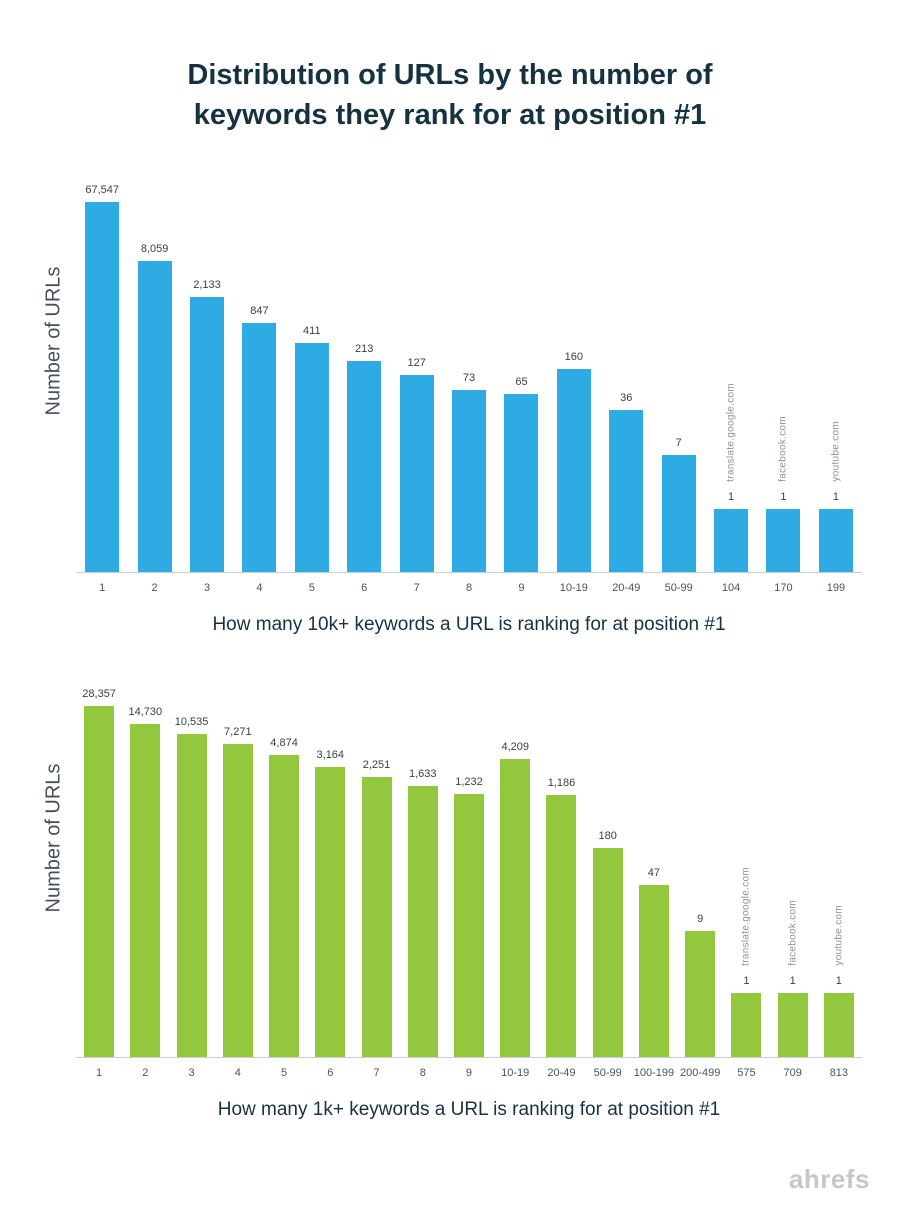 Image resolution: width=900 pixels, height=1215 pixels. I want to click on x-tick-label: 5, so click(284, 1073).